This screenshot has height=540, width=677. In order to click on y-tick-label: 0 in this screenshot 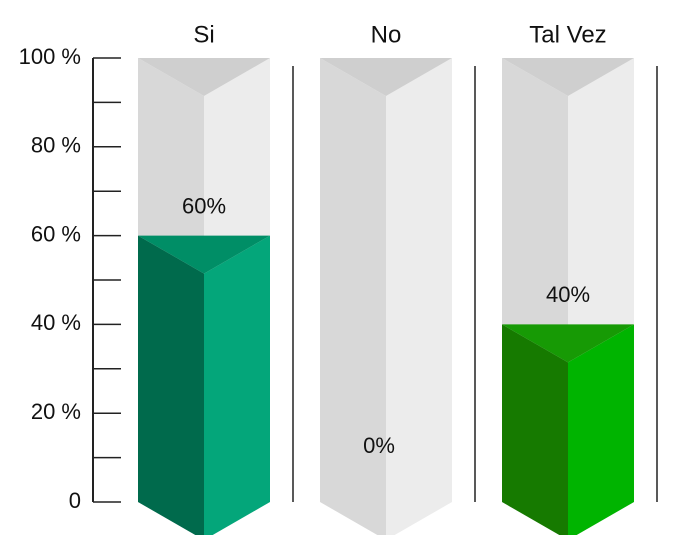, I will do `click(75, 500)`.